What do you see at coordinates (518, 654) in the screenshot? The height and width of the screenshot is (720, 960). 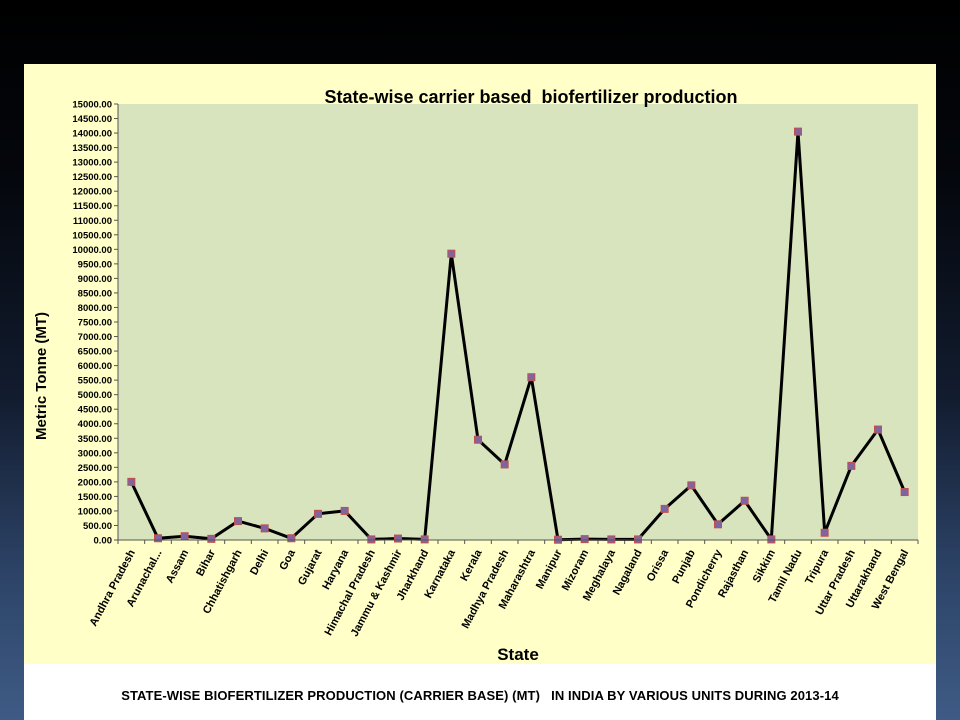 I see `x-axis-title: State` at bounding box center [518, 654].